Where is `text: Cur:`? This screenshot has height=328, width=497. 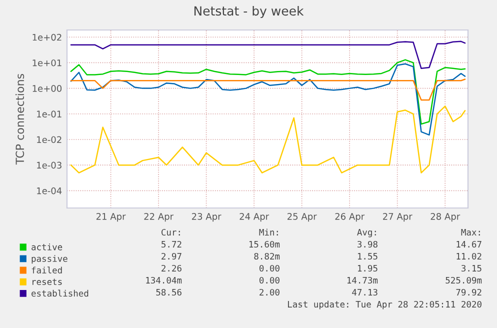 text: Cur: is located at coordinates (171, 232).